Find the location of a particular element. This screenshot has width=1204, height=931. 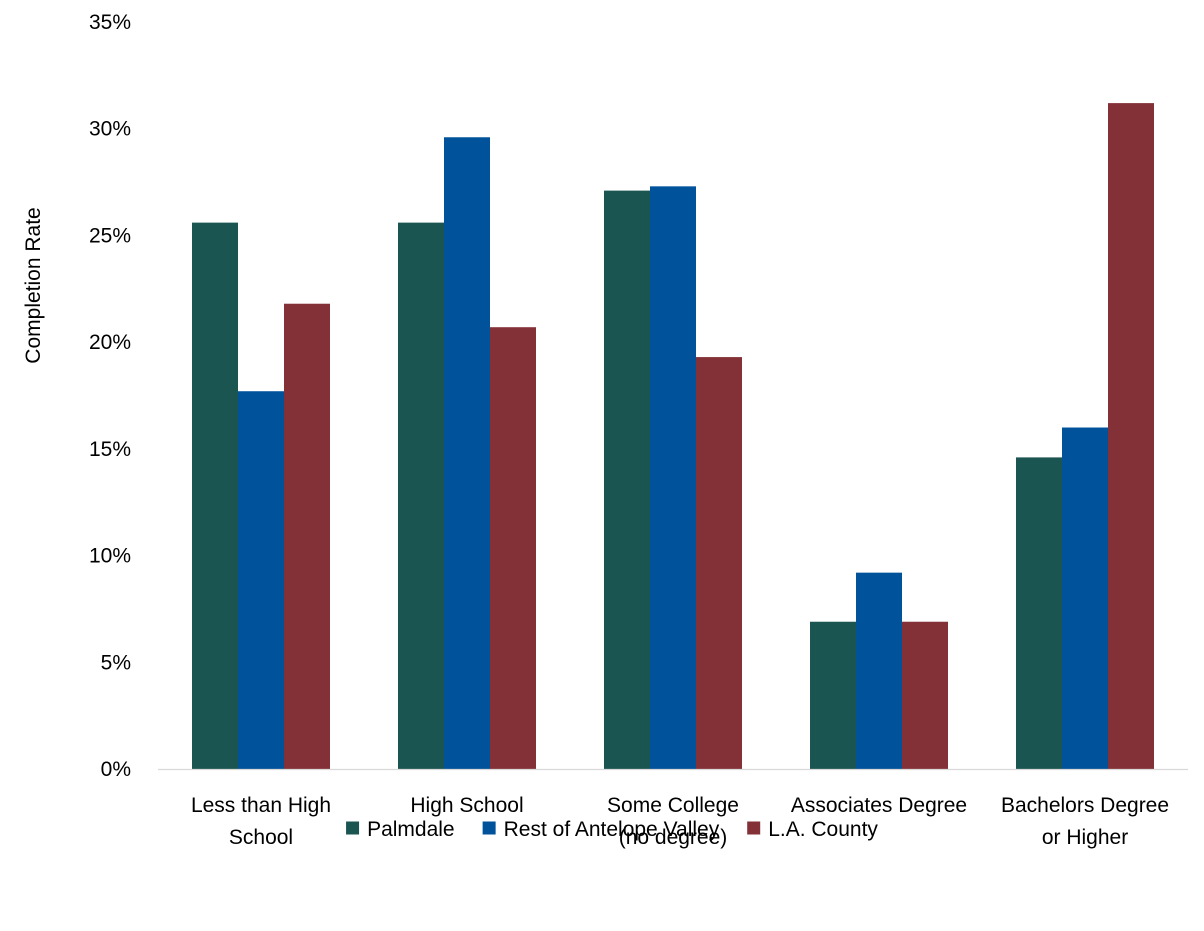

category-label: School is located at coordinates (261, 837).